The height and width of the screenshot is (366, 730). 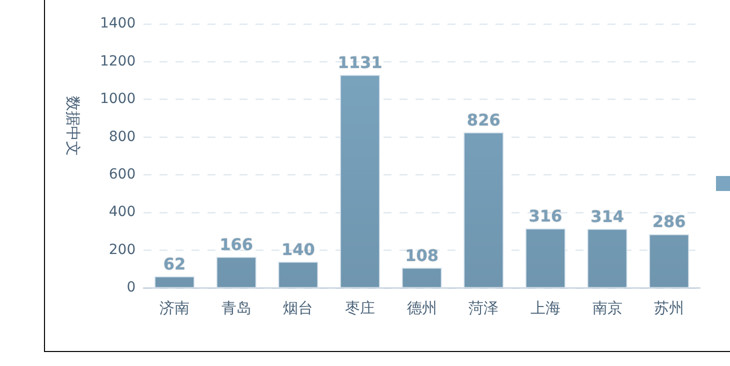 I want to click on x-tick-label: 菏泽, so click(x=483, y=307).